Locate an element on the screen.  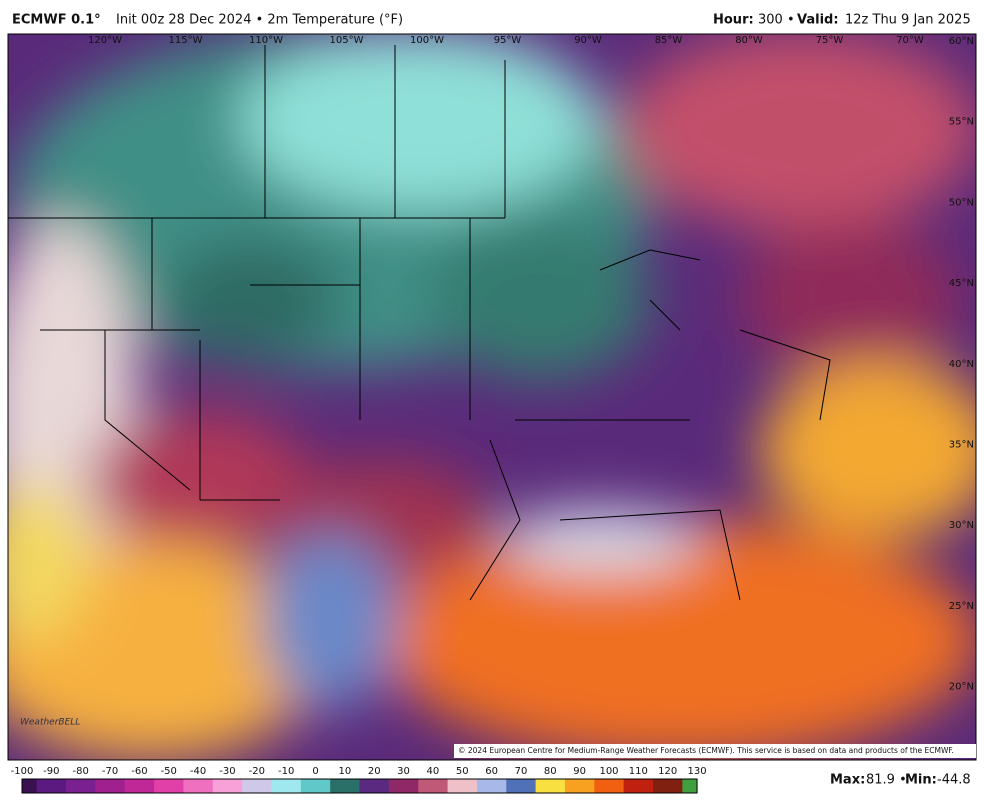
colorbar-tick-label: 20 is located at coordinates (374, 771).